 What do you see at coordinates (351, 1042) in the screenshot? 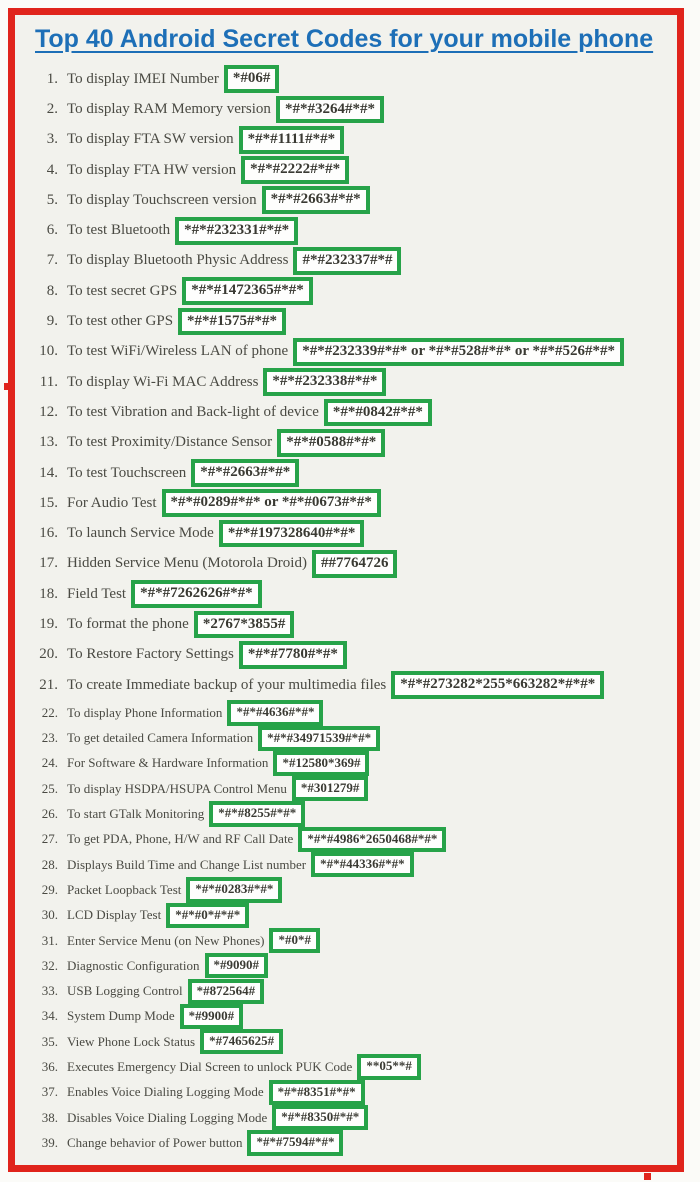
I see `list-item: 35. View Phone Lock Status *#7465625#` at bounding box center [351, 1042].